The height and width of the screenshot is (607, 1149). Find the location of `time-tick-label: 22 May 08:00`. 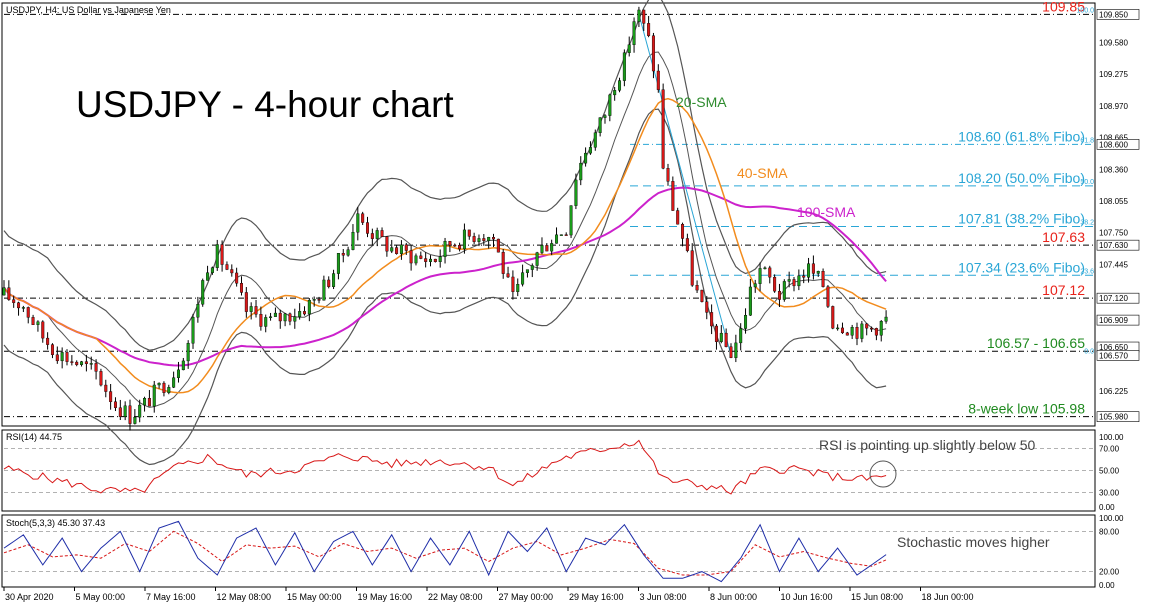

time-tick-label: 22 May 08:00 is located at coordinates (455, 597).